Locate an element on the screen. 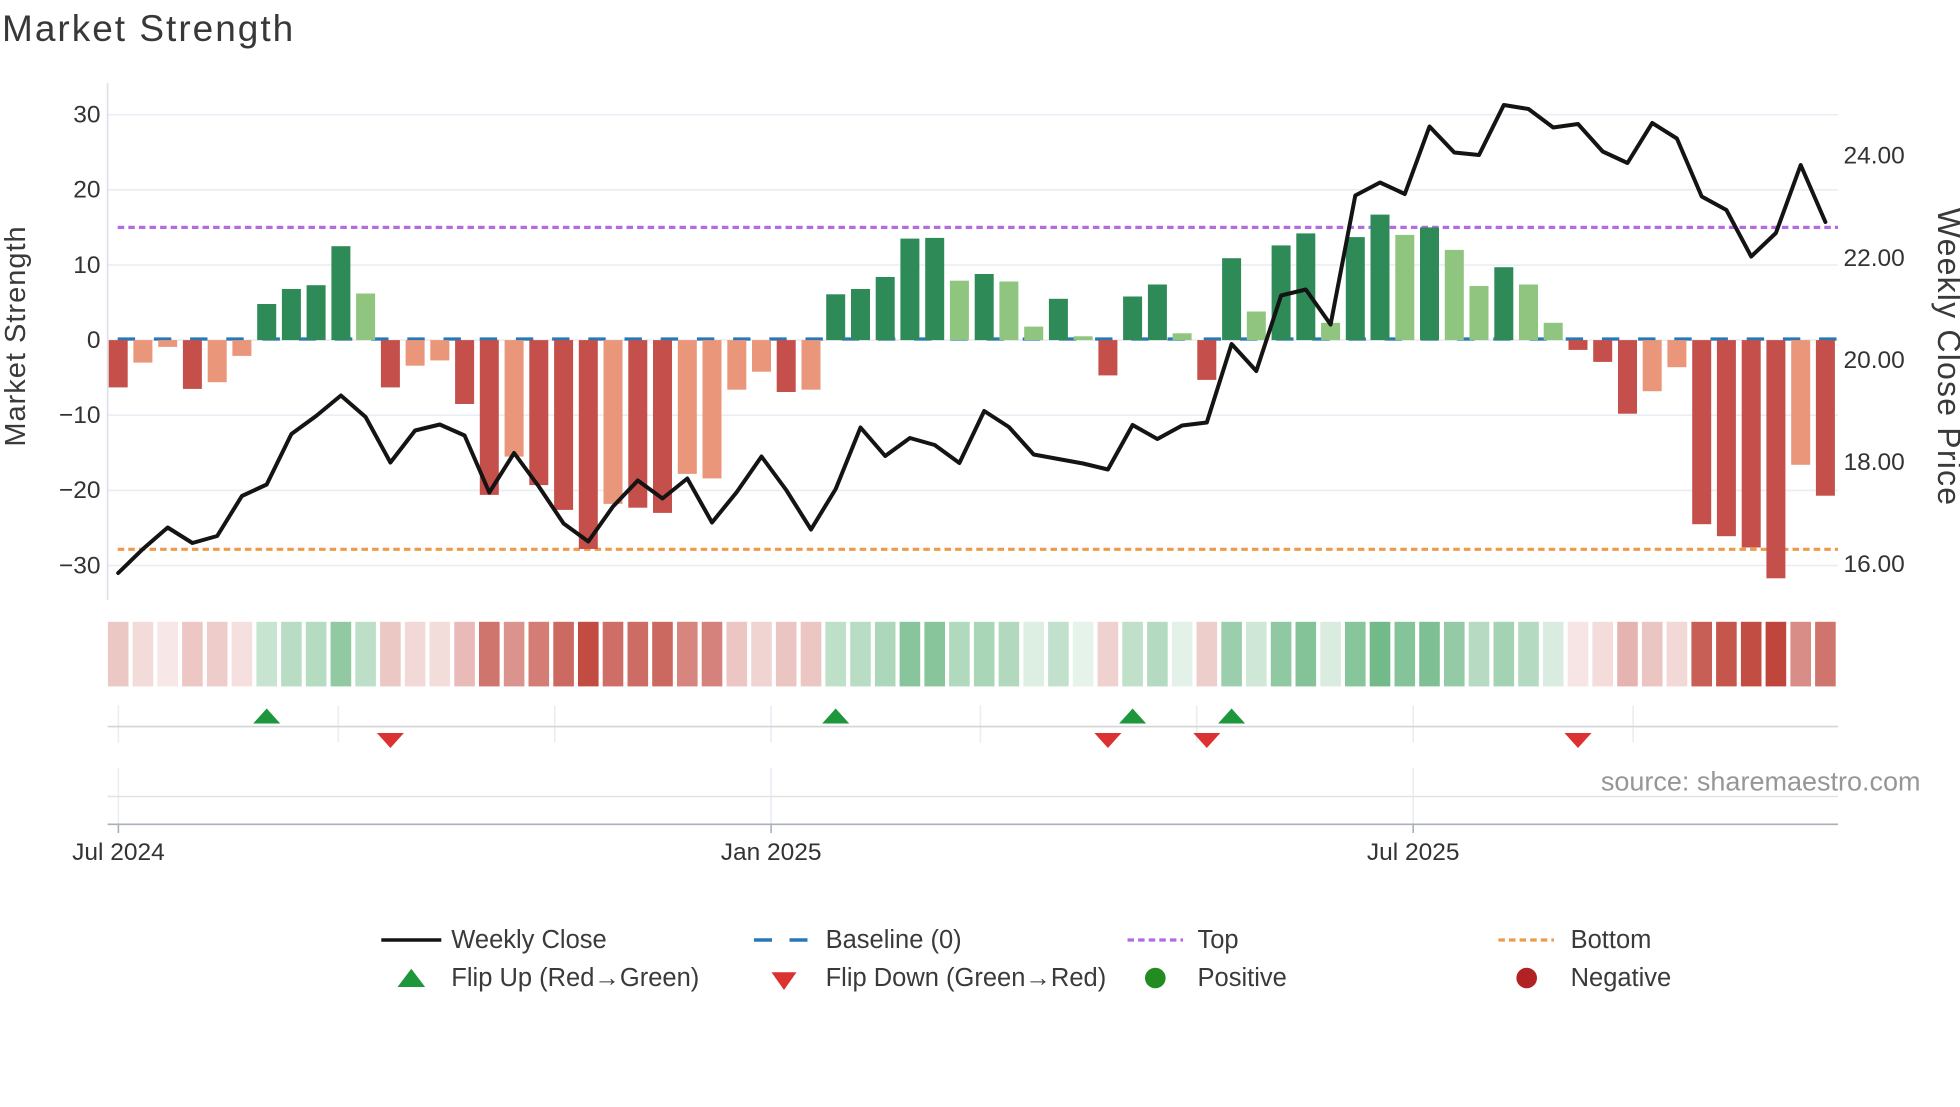  svg-text: 0 is located at coordinates (94, 340).